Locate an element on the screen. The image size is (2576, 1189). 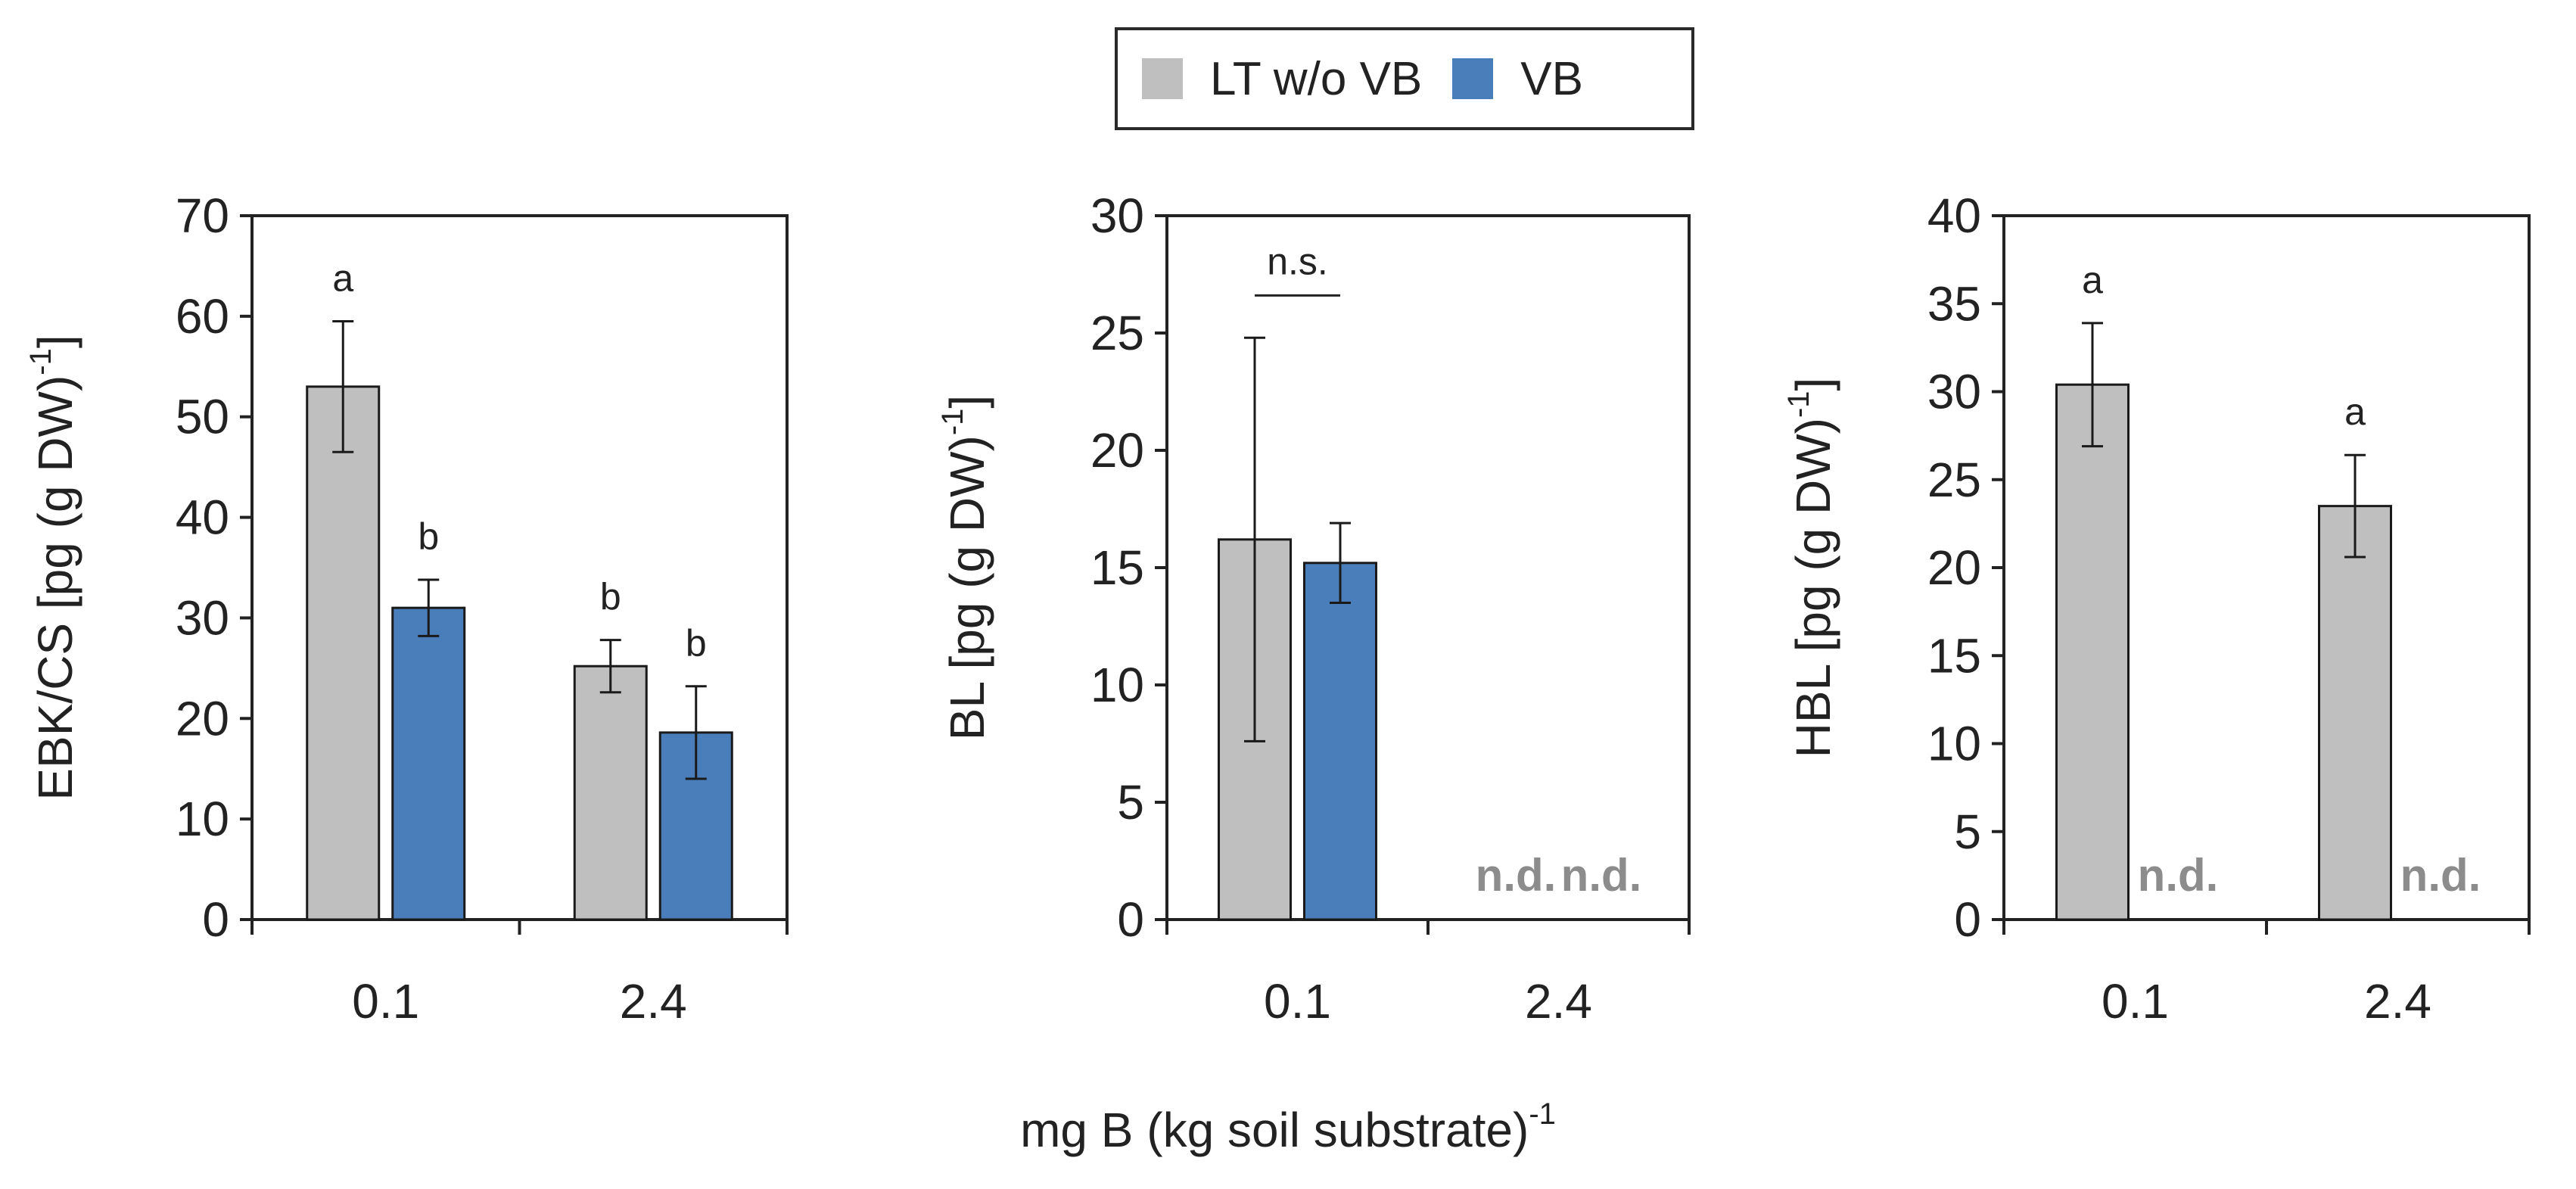
y-tick-label: 60 is located at coordinates (203, 316).